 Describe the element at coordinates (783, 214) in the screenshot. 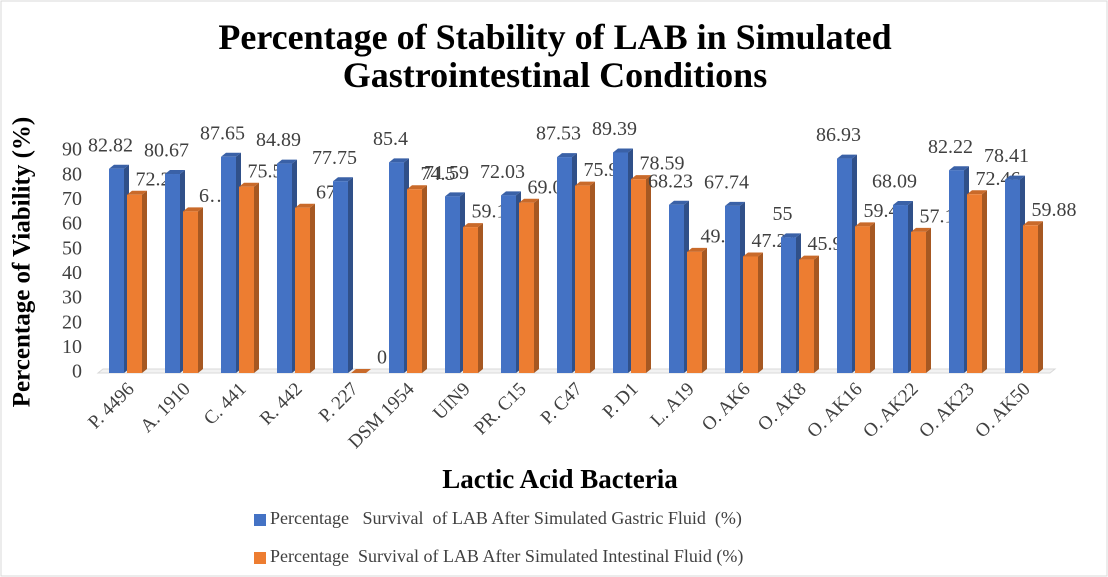

I see `data-label: 55` at that location.